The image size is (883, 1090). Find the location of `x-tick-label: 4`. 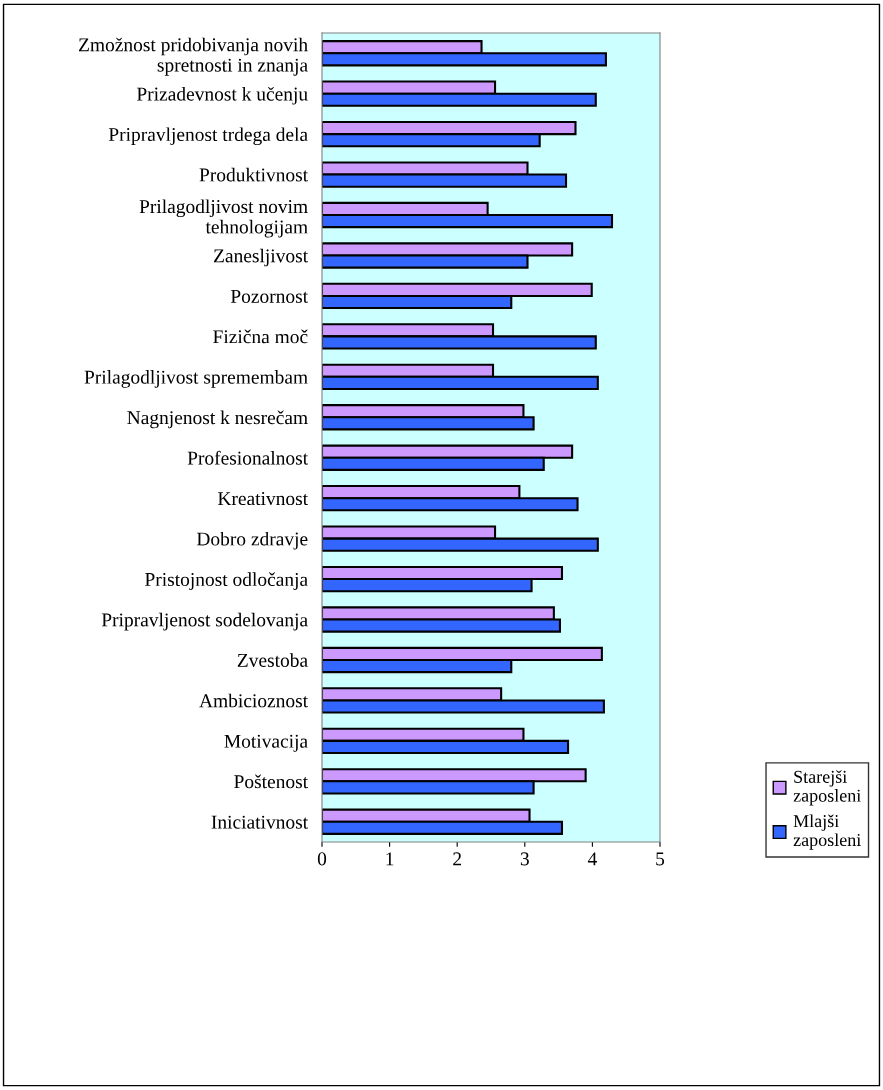

x-tick-label: 4 is located at coordinates (592, 859).